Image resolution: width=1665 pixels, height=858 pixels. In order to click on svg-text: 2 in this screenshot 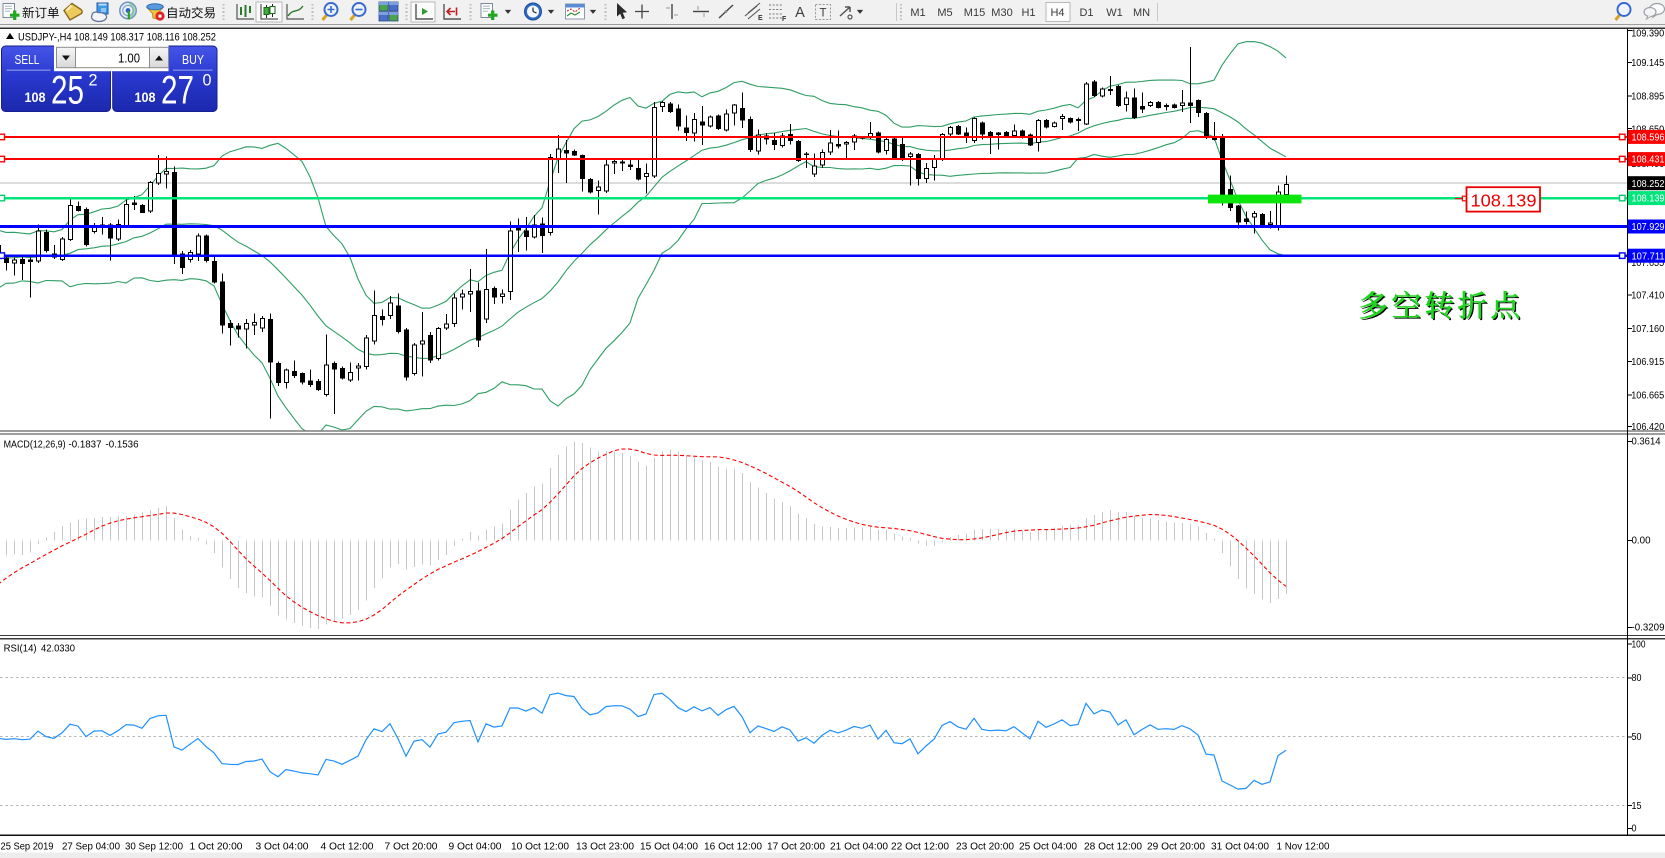, I will do `click(93, 80)`.